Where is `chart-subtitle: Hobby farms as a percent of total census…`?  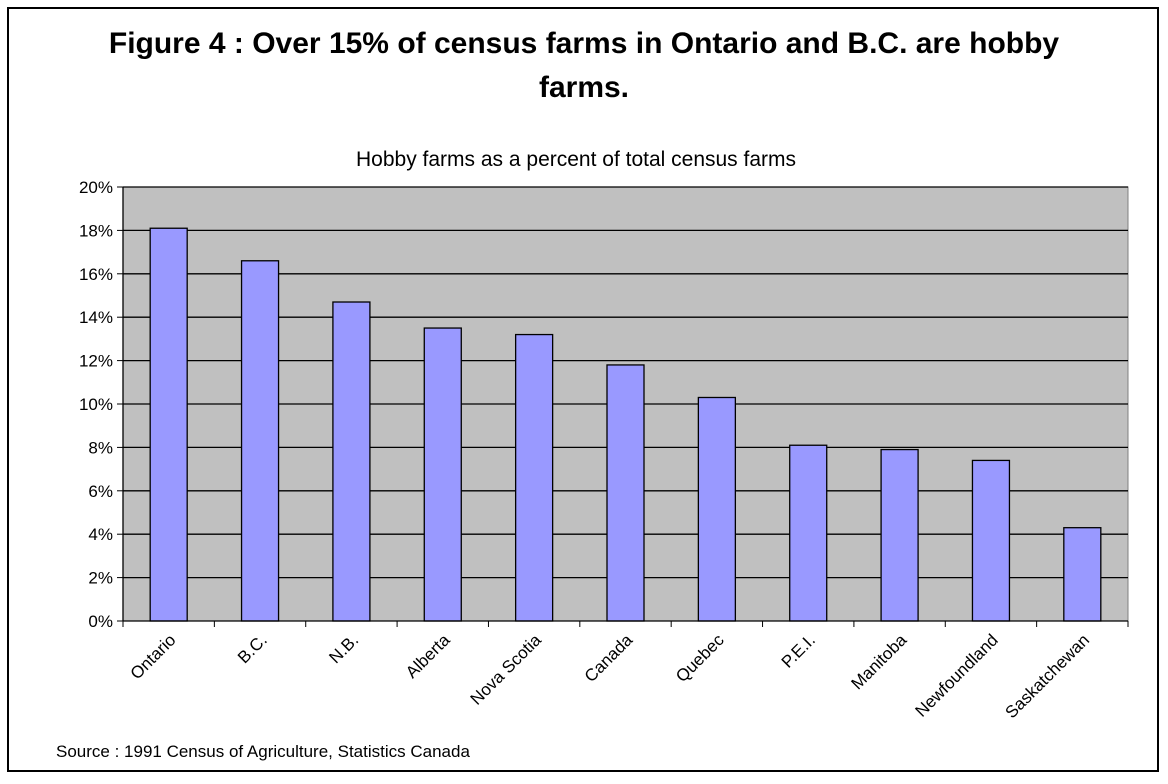
chart-subtitle: Hobby farms as a percent of total census… is located at coordinates (576, 159).